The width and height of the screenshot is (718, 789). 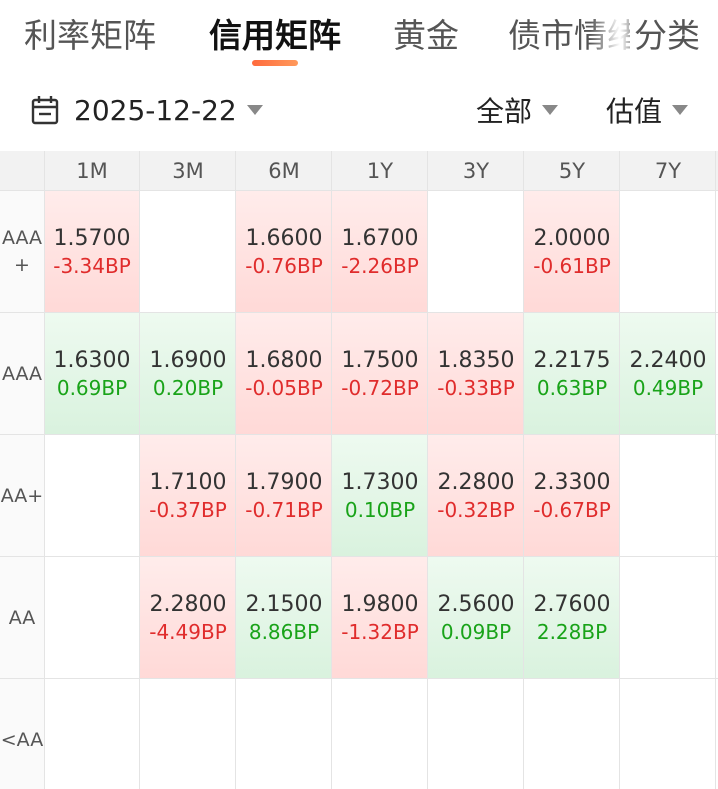 I want to click on metric-dropdown: 估值, so click(x=647, y=110).